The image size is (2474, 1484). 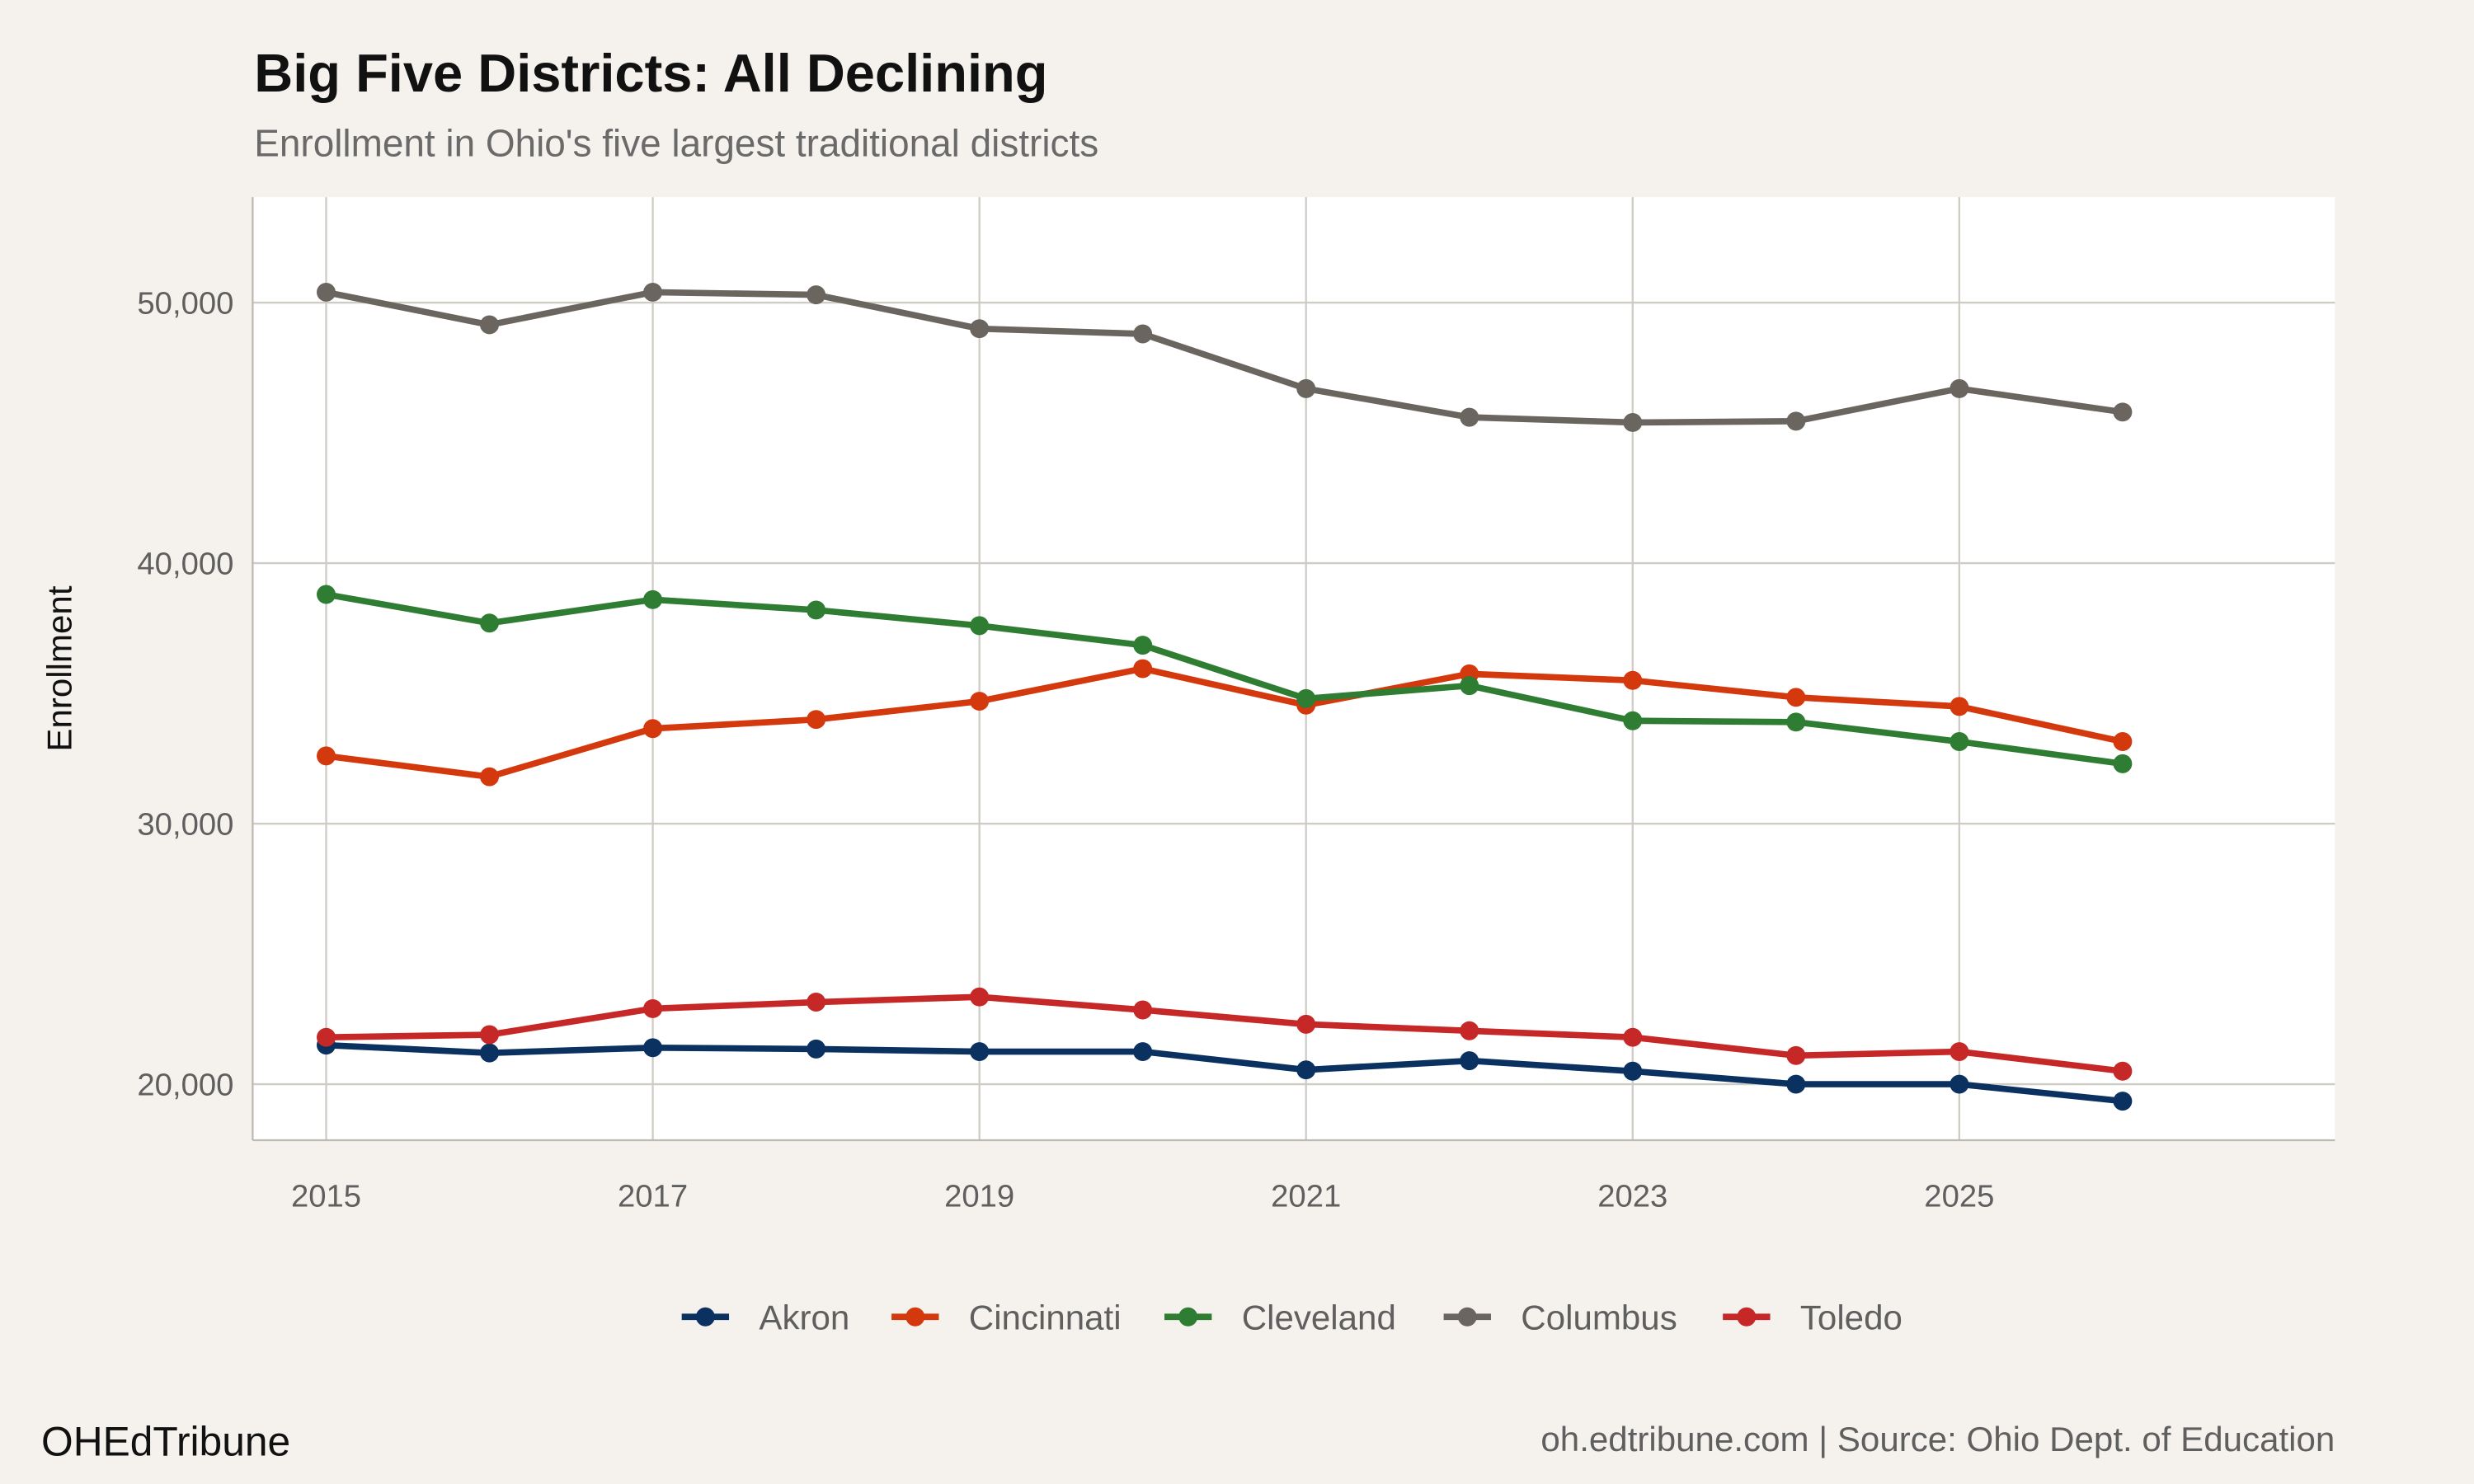 I want to click on y-tick-label: 20,000, so click(x=185, y=1084).